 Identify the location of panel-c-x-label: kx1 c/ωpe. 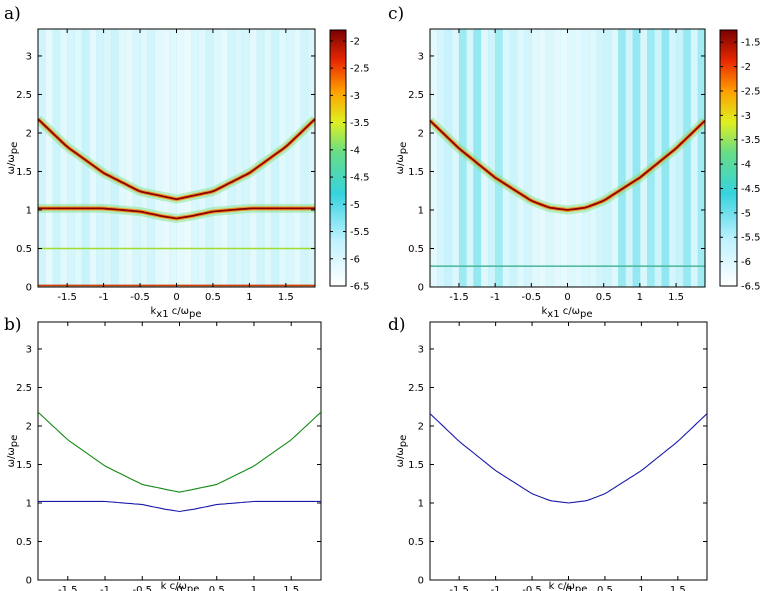
(567, 313).